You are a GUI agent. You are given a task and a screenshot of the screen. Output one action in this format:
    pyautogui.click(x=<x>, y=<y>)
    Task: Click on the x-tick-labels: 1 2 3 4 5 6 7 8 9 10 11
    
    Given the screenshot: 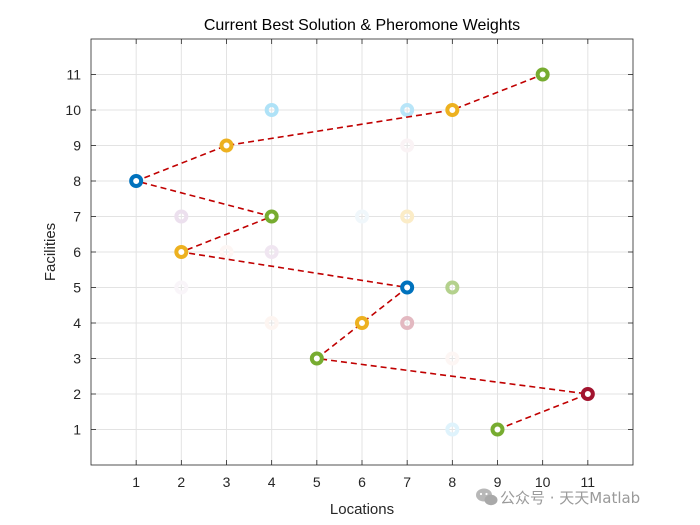 What is the action you would take?
    pyautogui.click(x=363, y=482)
    